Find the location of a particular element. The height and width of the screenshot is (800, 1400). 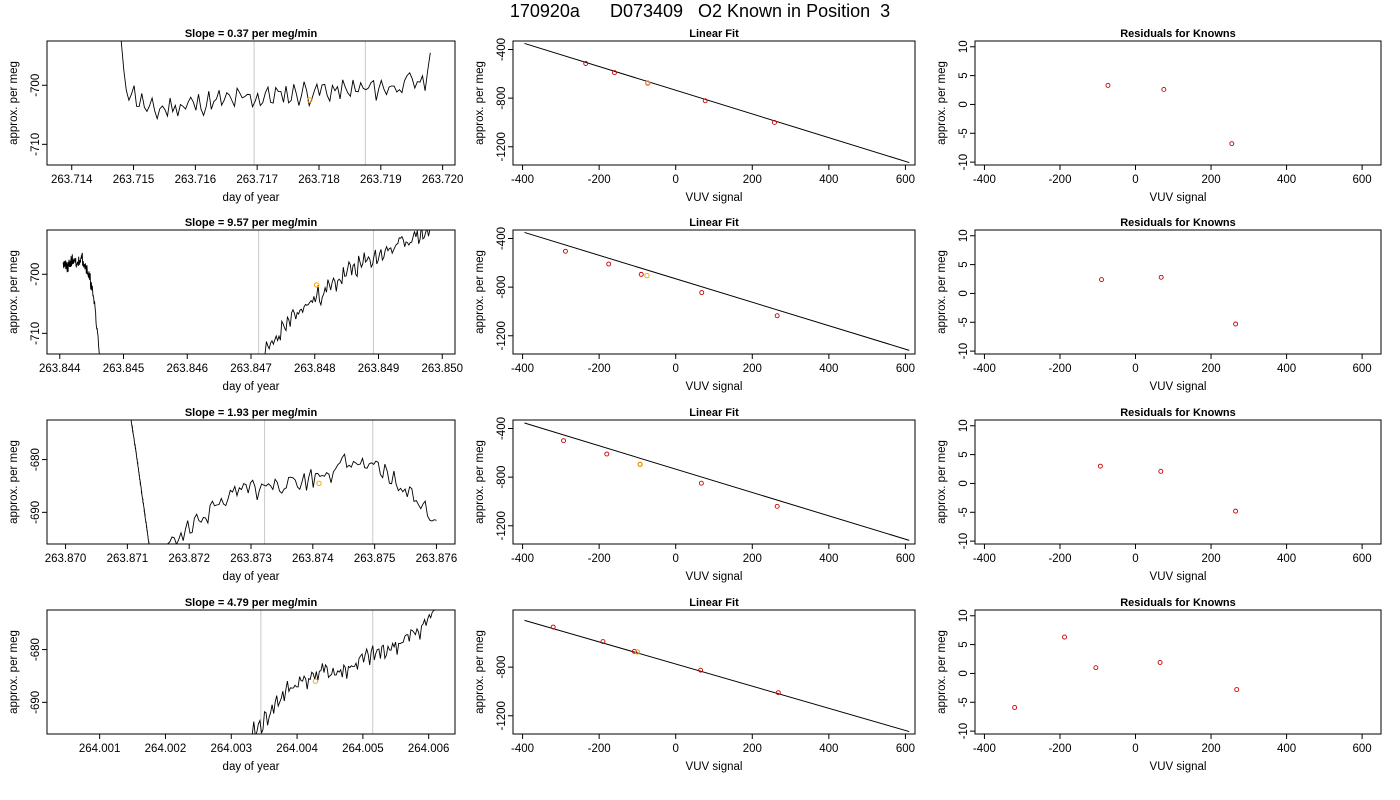

x-tick-label: 263.872 is located at coordinates (189, 559).